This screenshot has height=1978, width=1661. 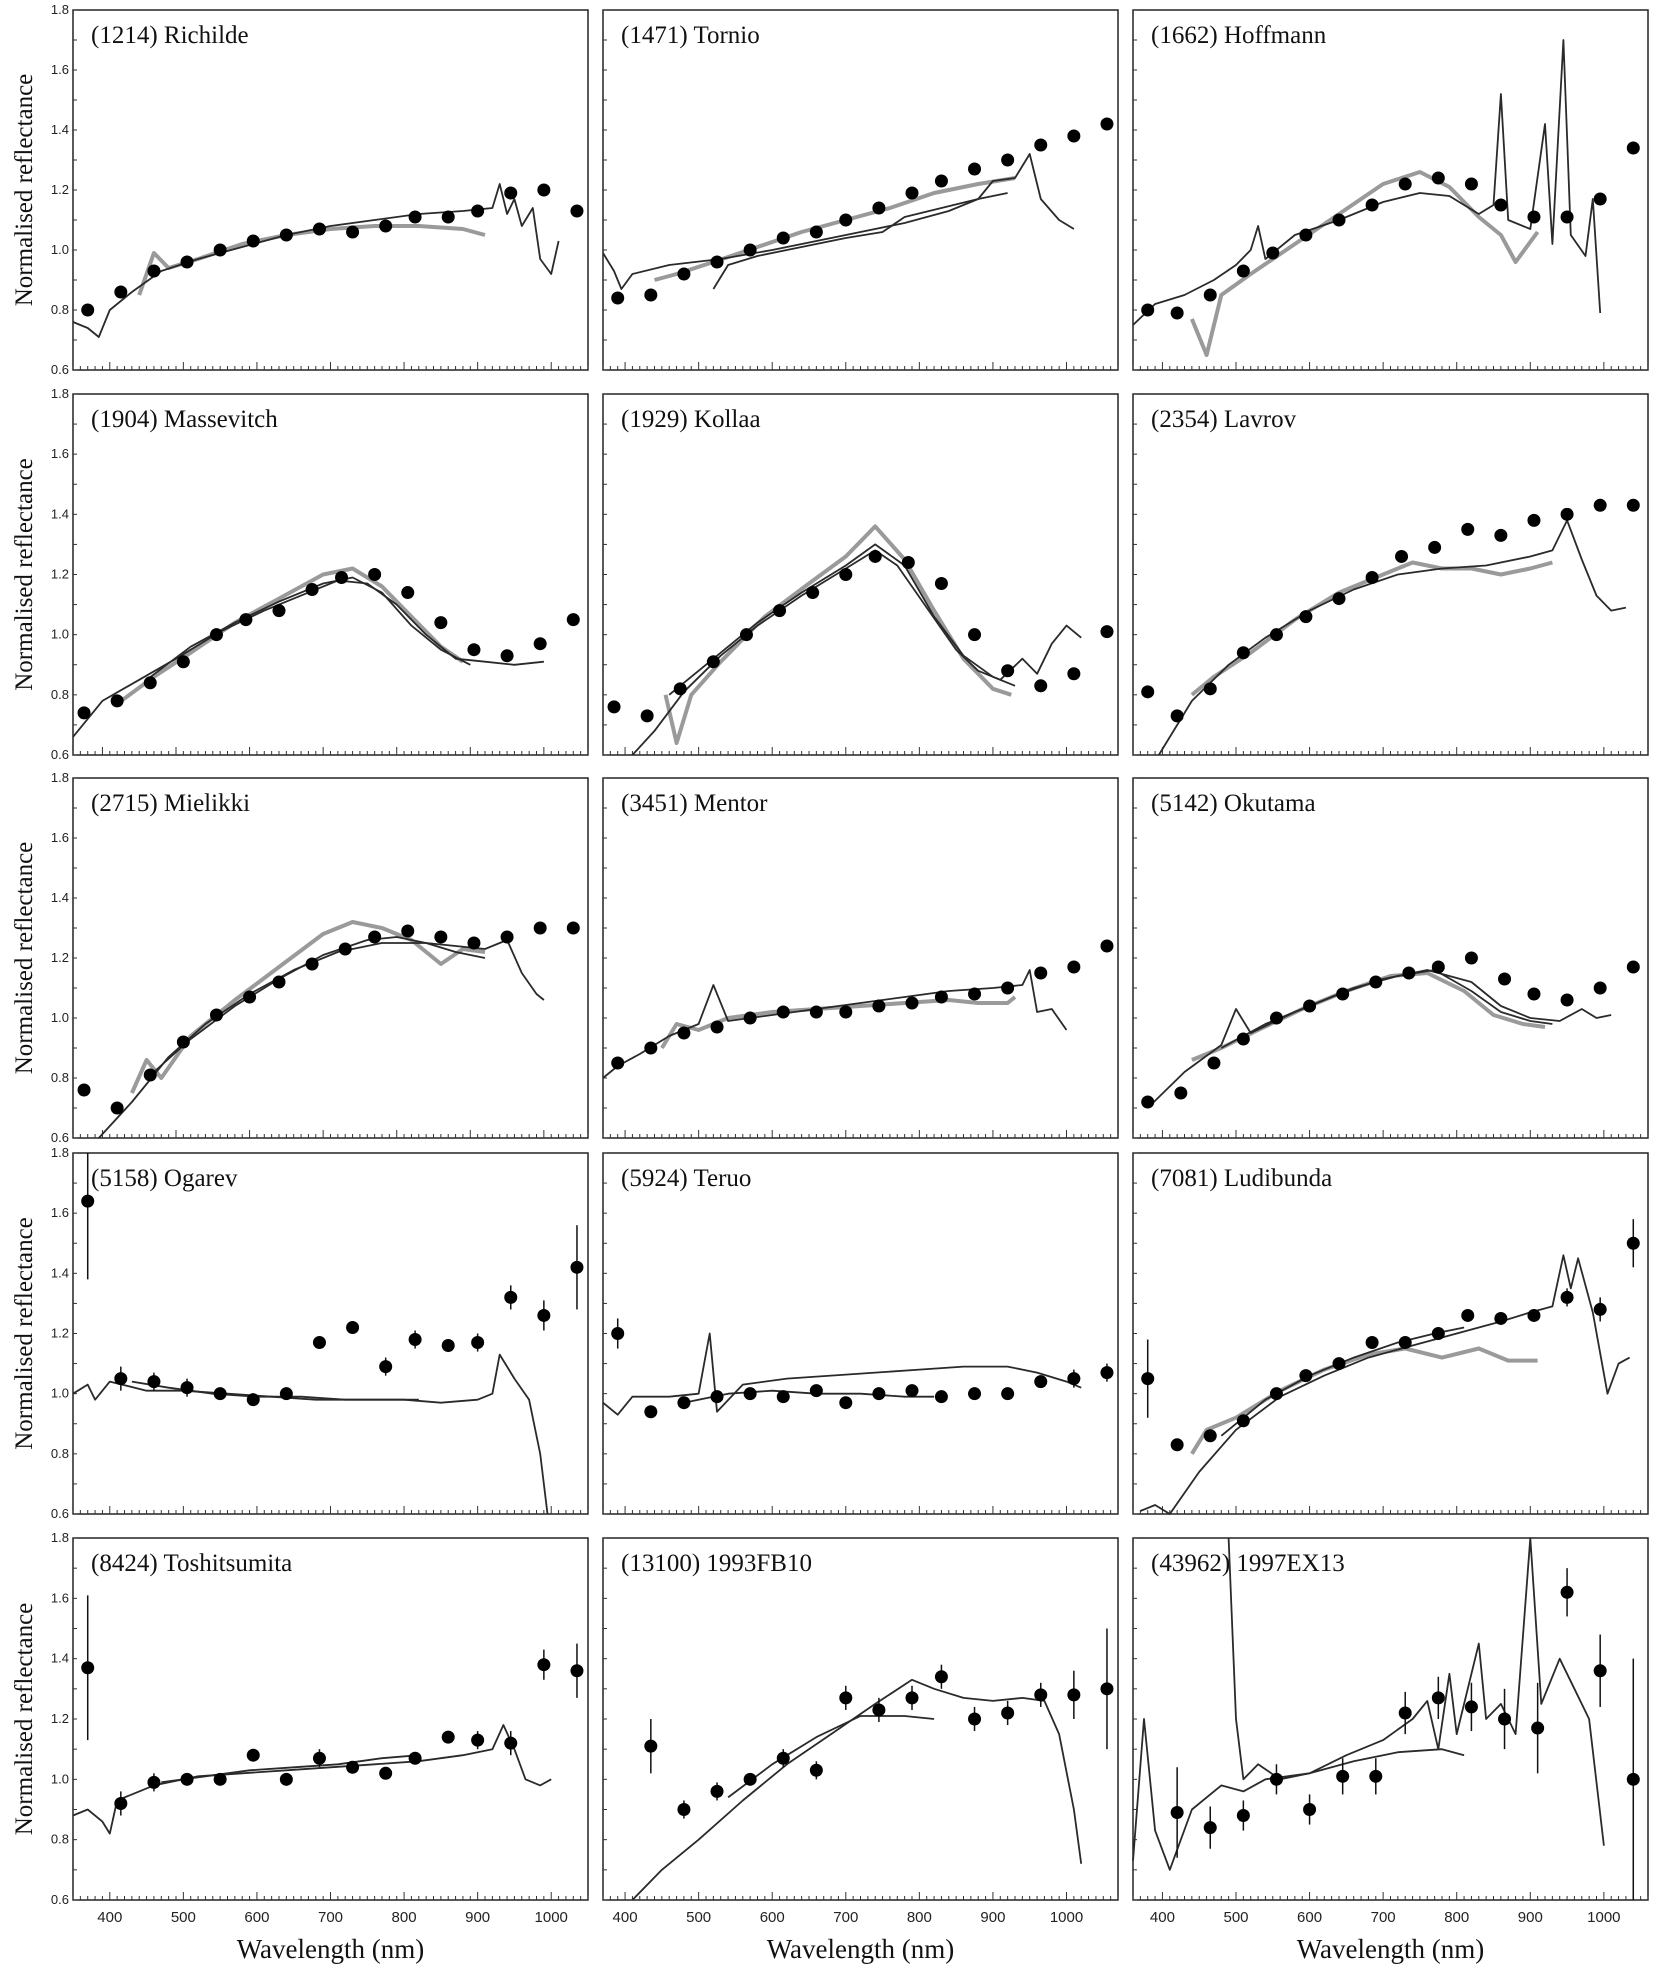 I want to click on y-tick-label: 0.8, so click(x=60, y=309).